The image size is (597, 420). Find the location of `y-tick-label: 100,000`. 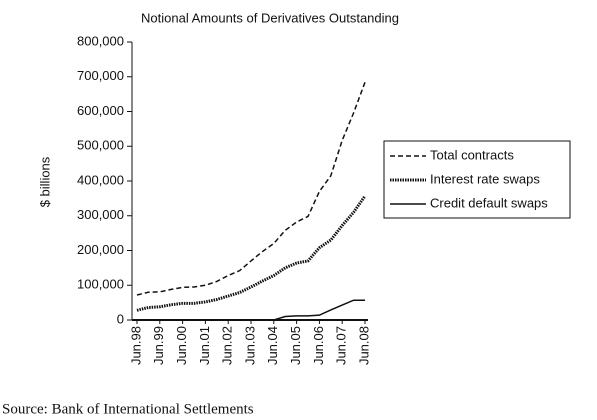

y-tick-label: 100,000 is located at coordinates (100, 284).